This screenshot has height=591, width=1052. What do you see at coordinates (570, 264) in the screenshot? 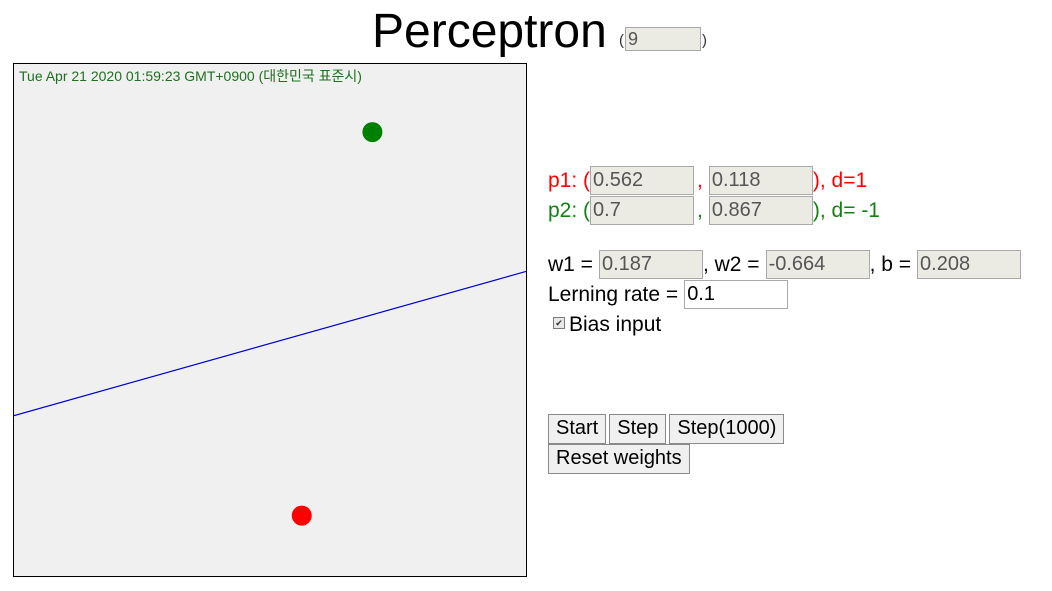
I see `w1-label: w1 =` at bounding box center [570, 264].